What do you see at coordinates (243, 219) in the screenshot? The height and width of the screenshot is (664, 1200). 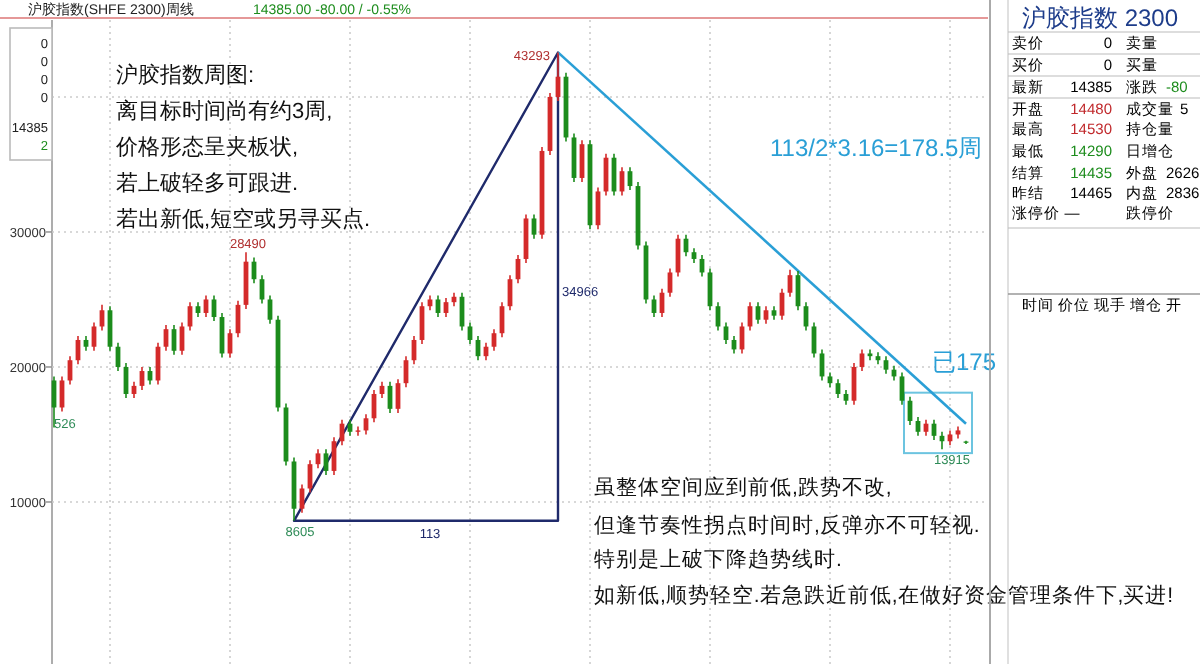 I see `annotation: 若出新低,短空或另寻买点.` at bounding box center [243, 219].